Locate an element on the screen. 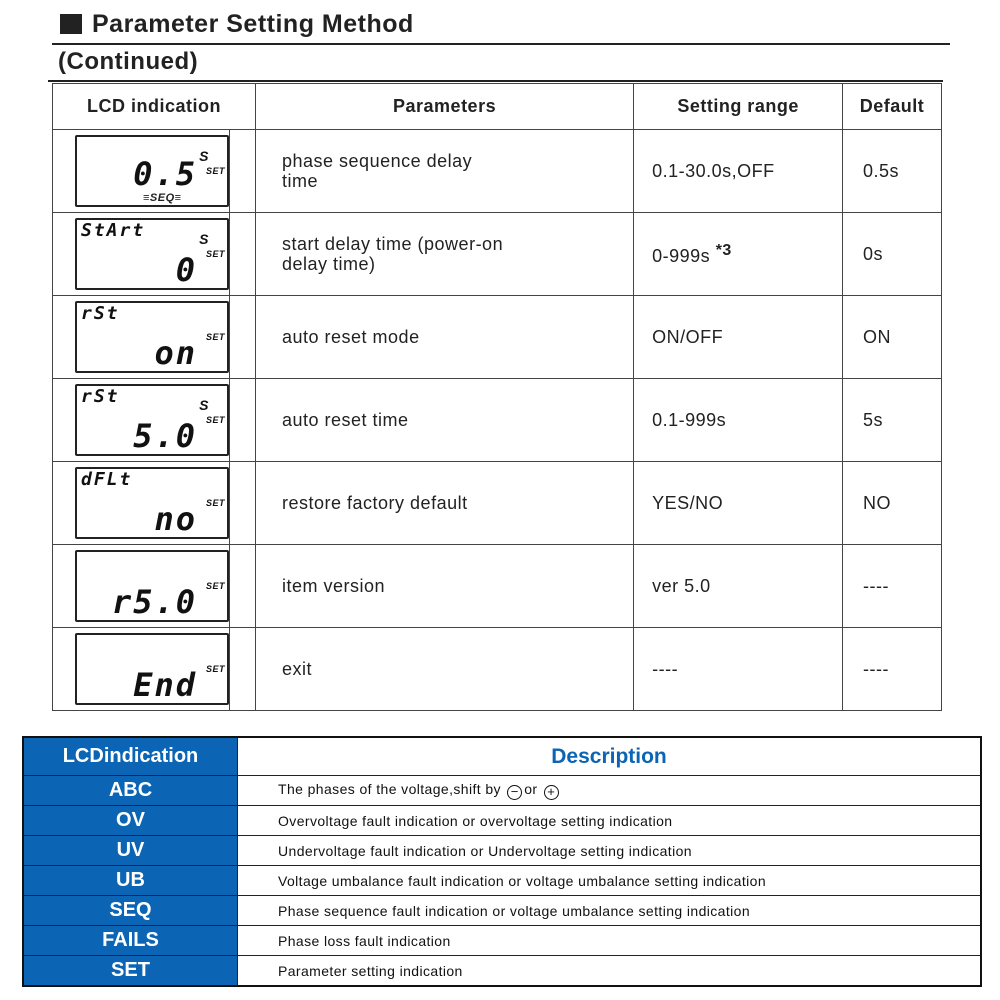 The height and width of the screenshot is (1000, 1000). parameter-name: exit is located at coordinates (297, 669).